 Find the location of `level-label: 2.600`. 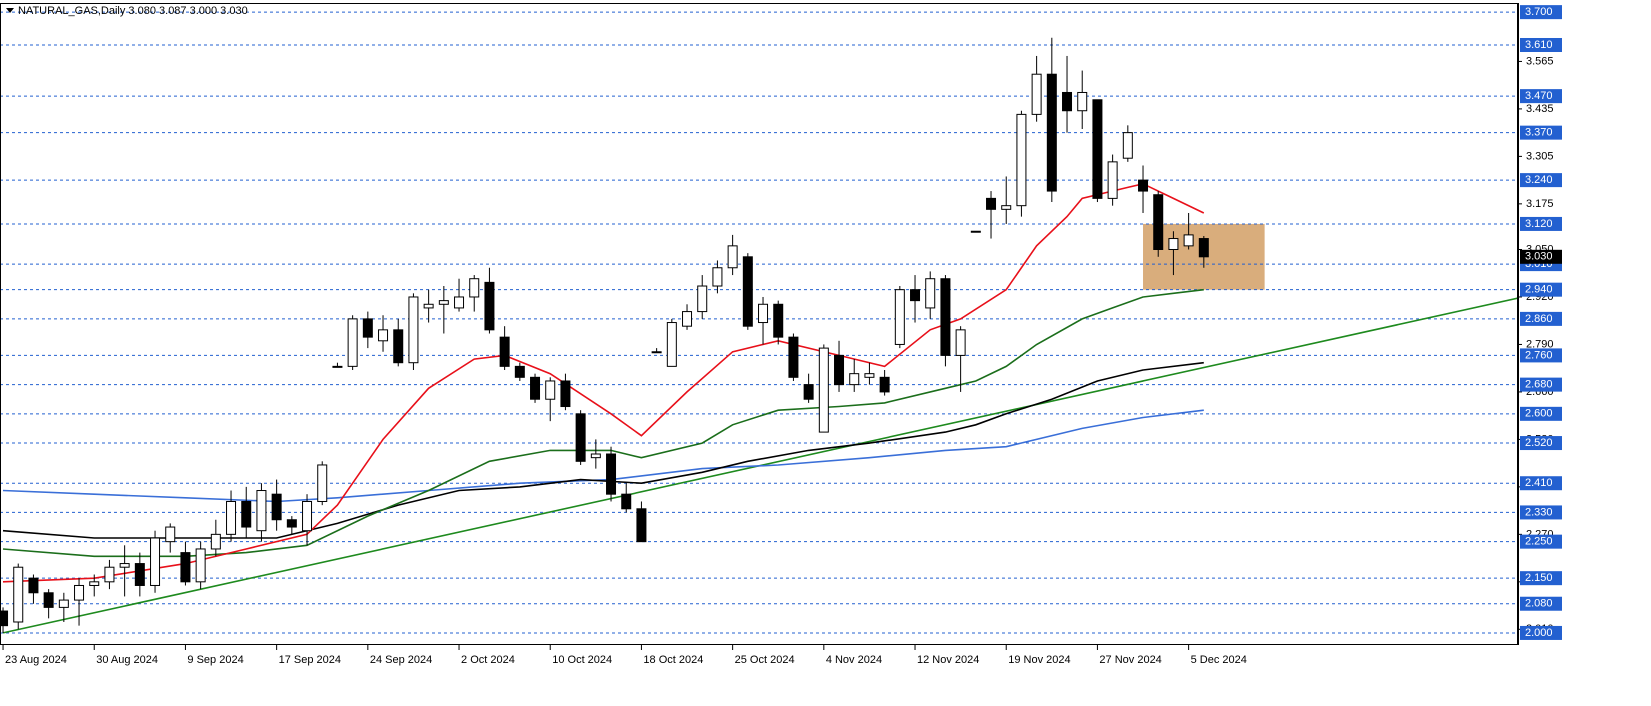

level-label: 2.600 is located at coordinates (1539, 414).